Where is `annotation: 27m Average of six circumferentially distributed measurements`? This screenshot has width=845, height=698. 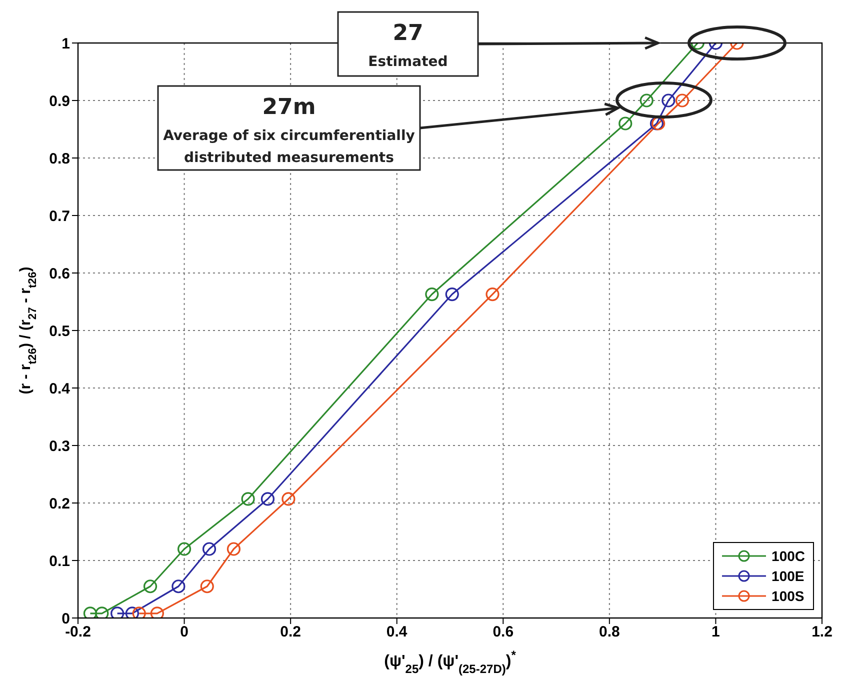
annotation: 27m Average of six circumferentially distributed measurements is located at coordinates (289, 130).